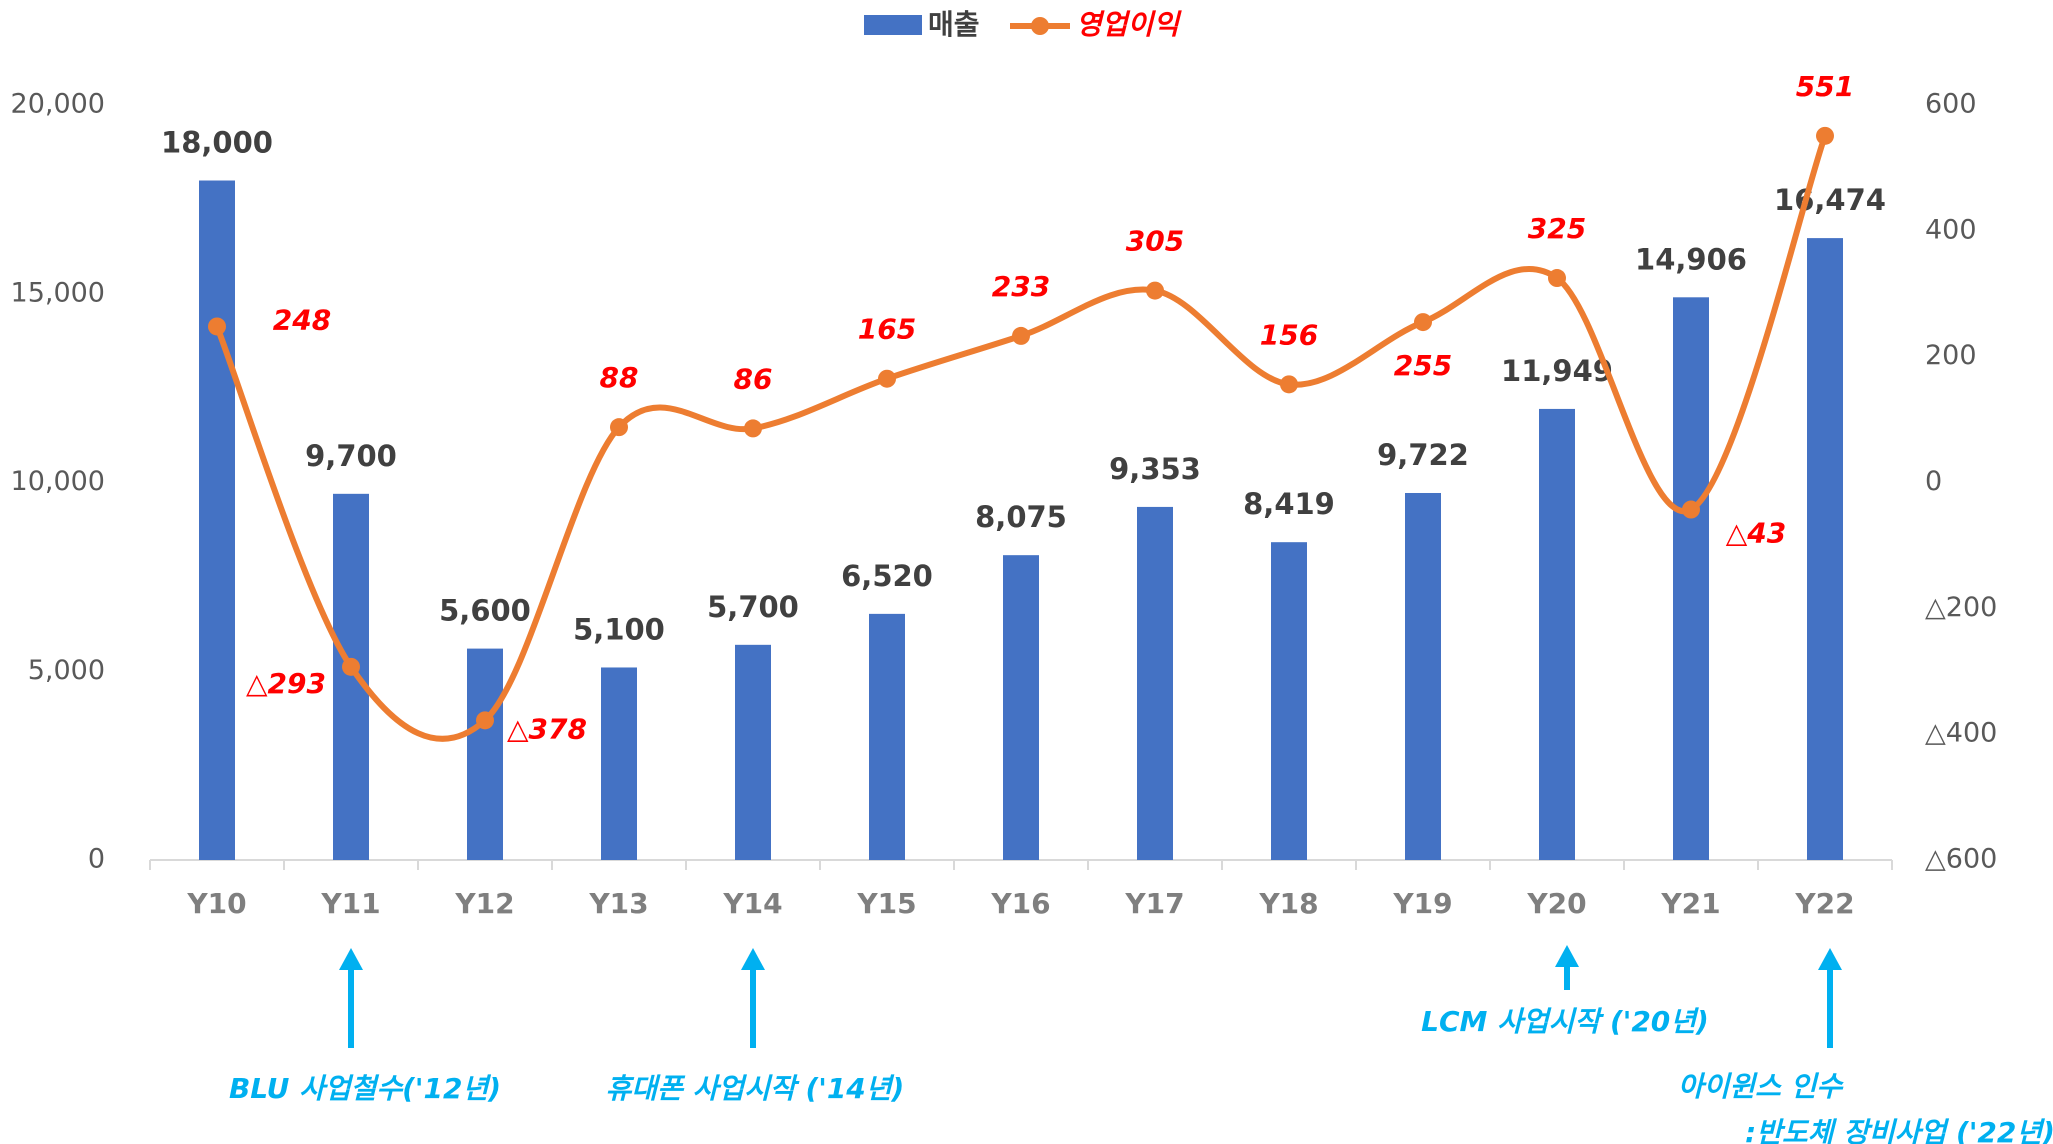 Image resolution: width=2053 pixels, height=1144 pixels. What do you see at coordinates (753, 378) in the screenshot?
I see `line-label: 86` at bounding box center [753, 378].